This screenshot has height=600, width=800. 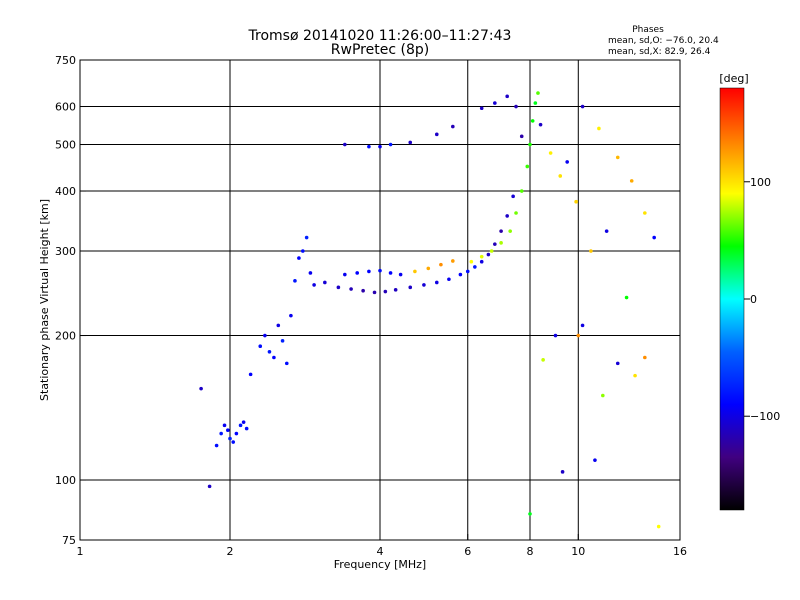 I want to click on phases-x-stats: mean, sd,X: 82.9, 26.4, so click(x=659, y=52).